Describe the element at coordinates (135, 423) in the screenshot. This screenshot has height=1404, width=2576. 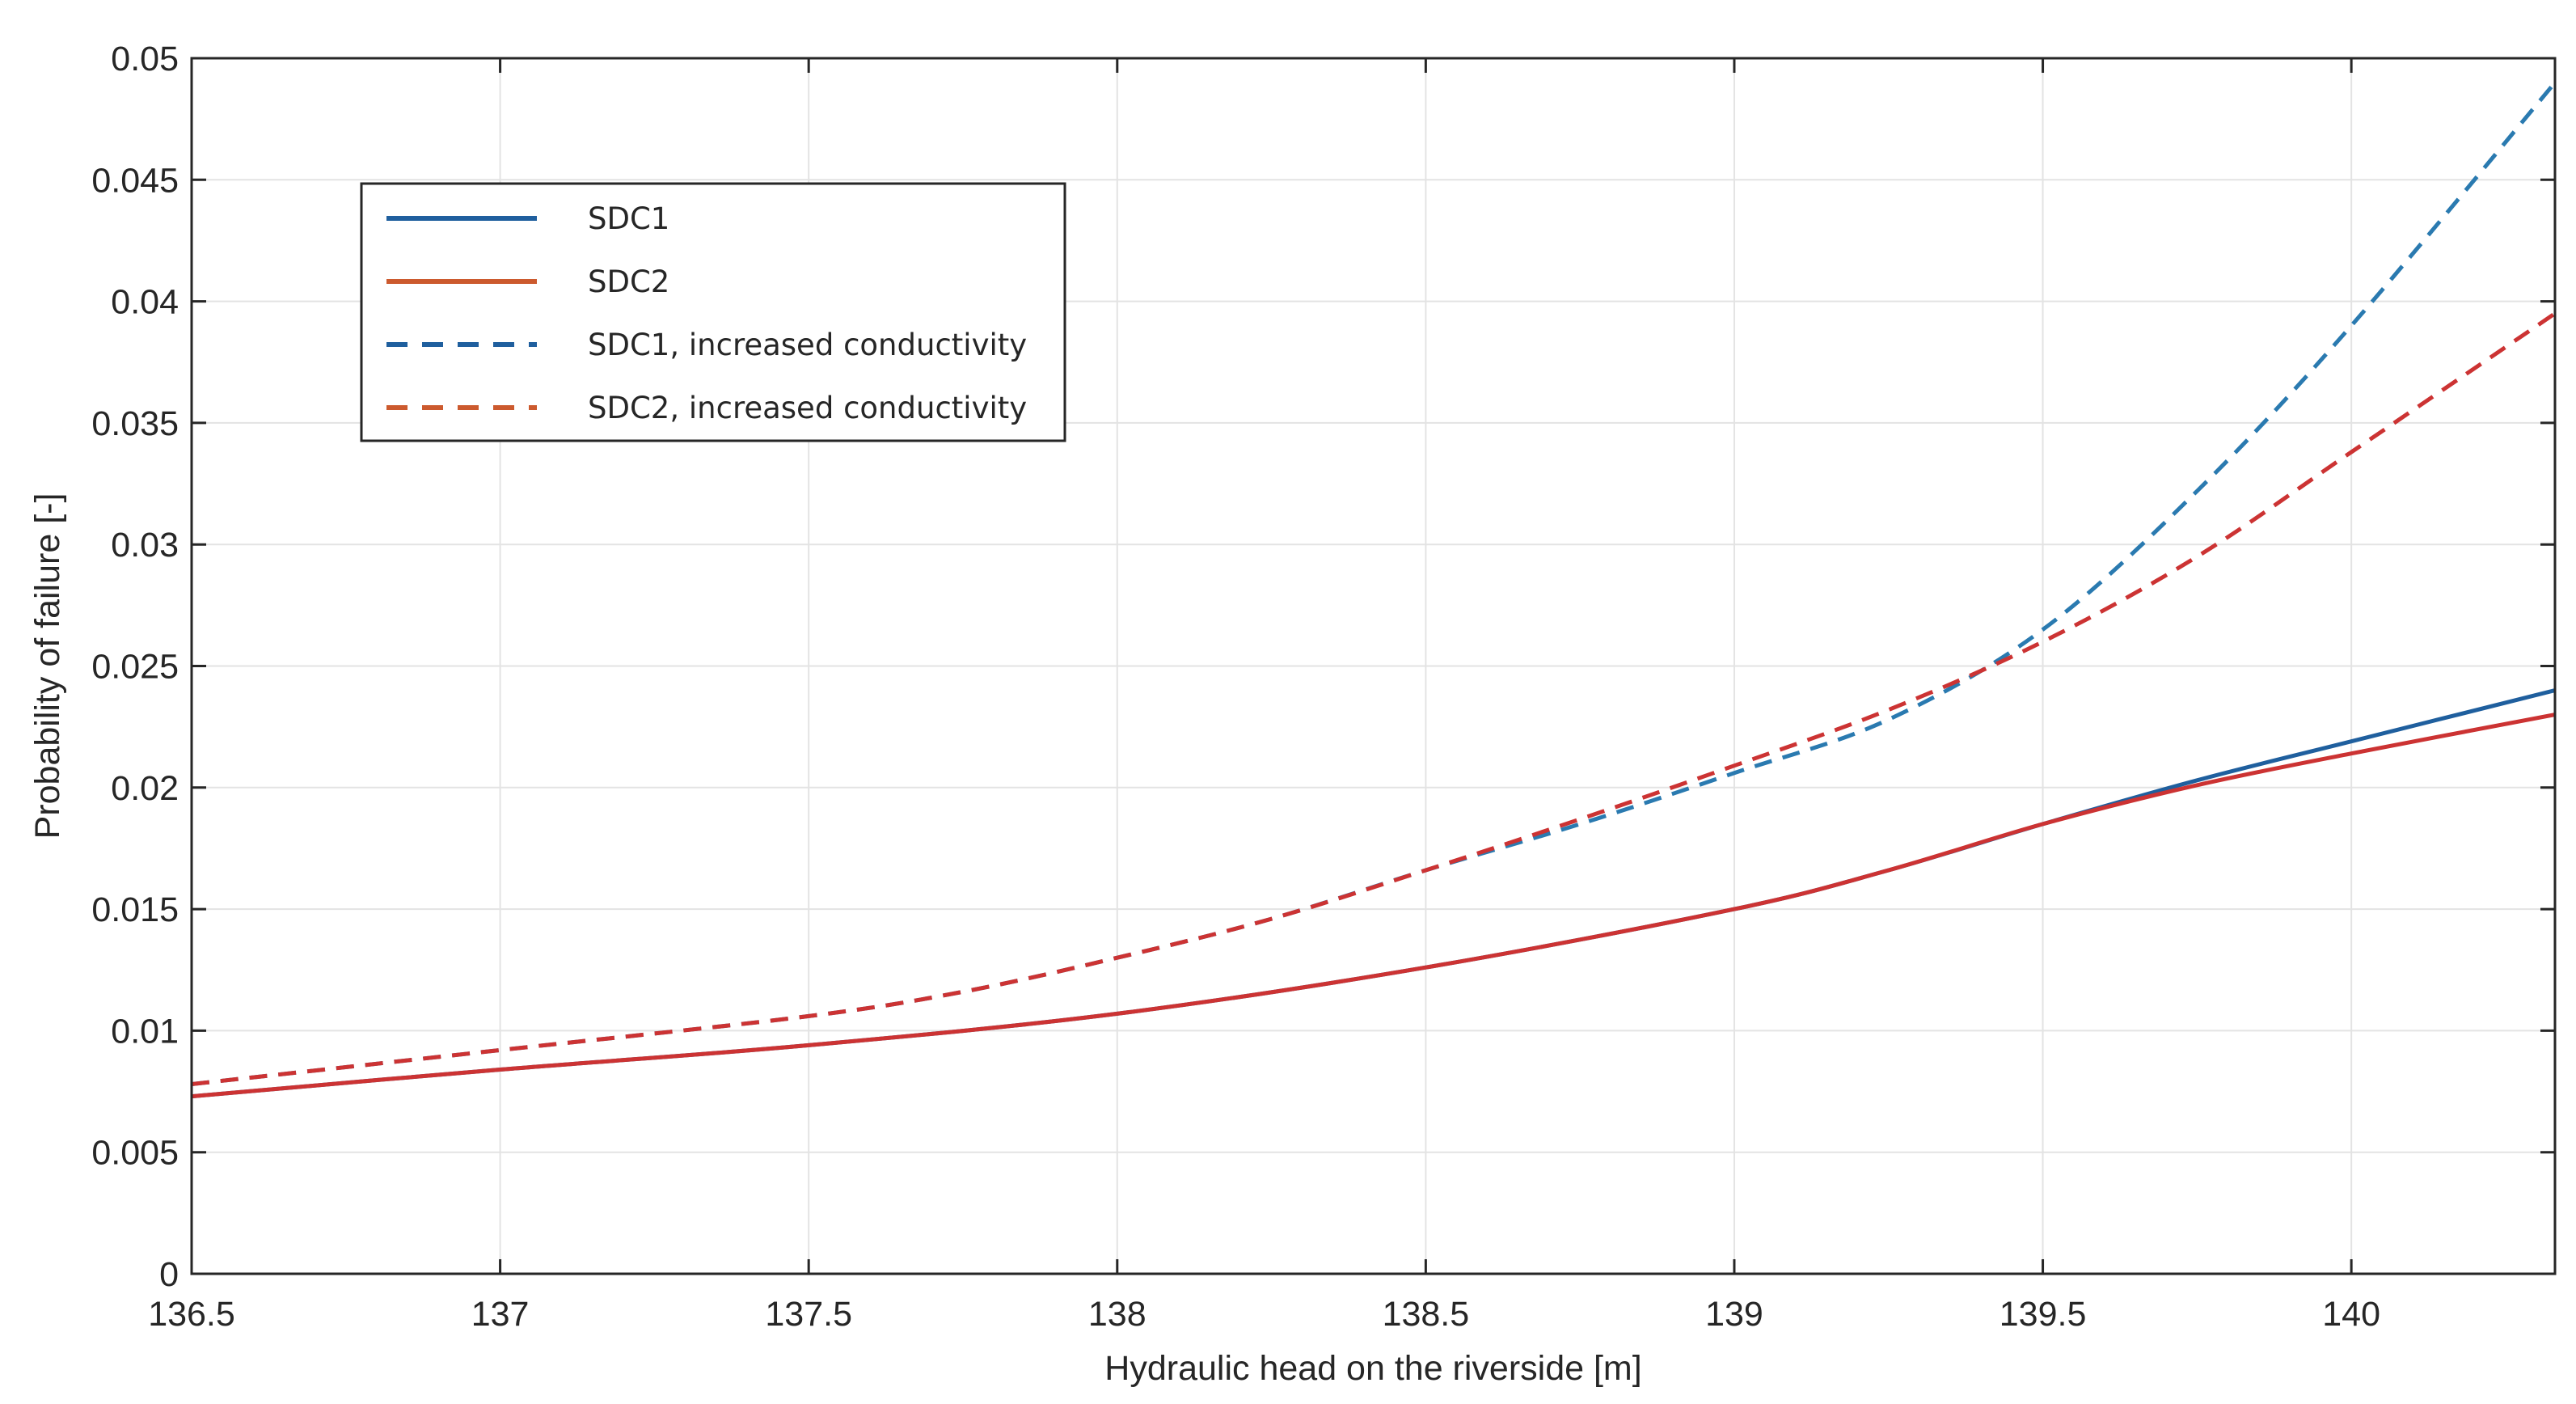
I see `y-tick-label: 0.035` at that location.